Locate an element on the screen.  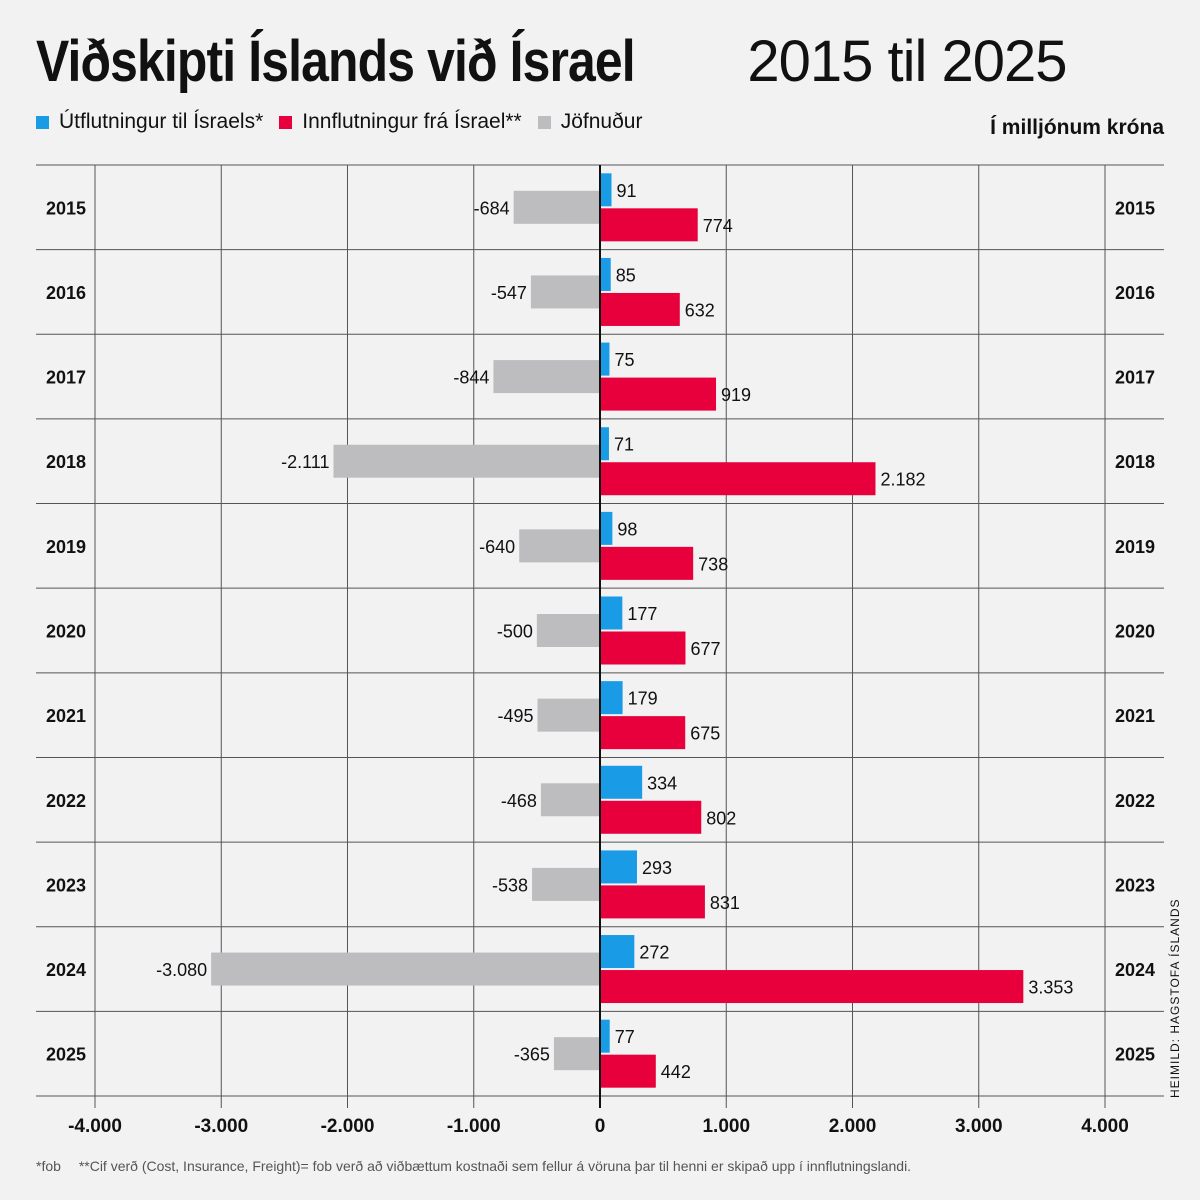
year-label-left: 2025 is located at coordinates (66, 1055).